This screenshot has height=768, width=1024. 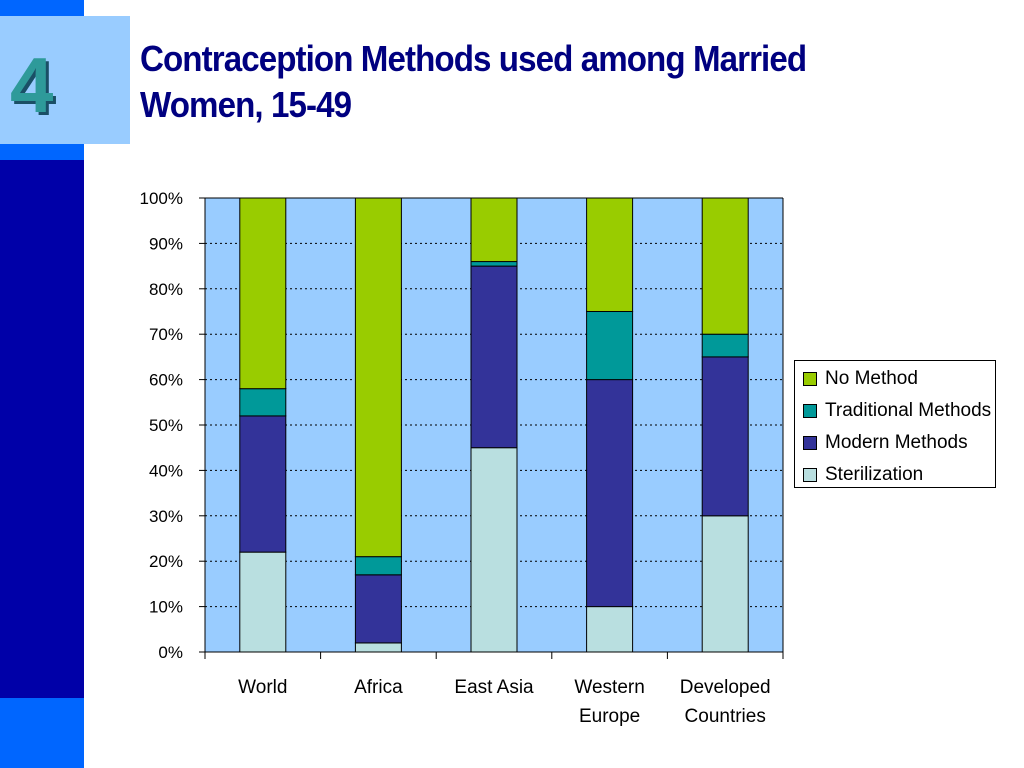 I want to click on y-tick-label: 40%, so click(x=166, y=470).